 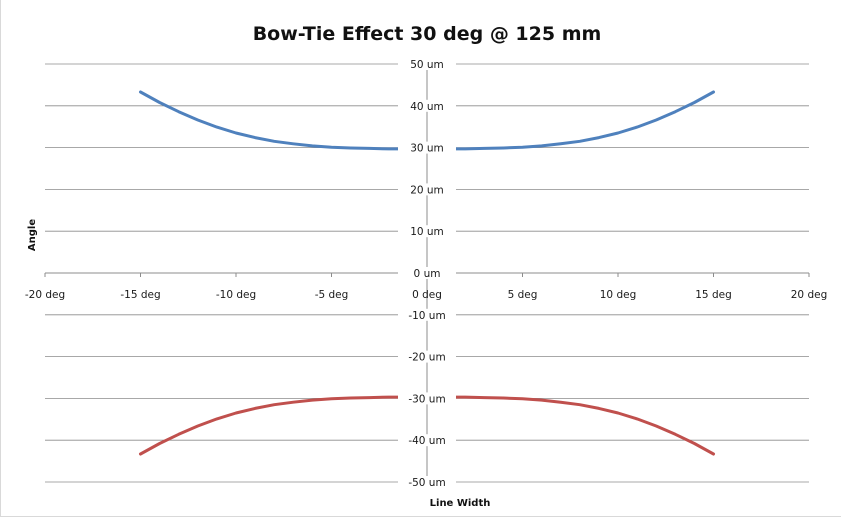 I want to click on x-tick-label: -20 deg, so click(x=45, y=295).